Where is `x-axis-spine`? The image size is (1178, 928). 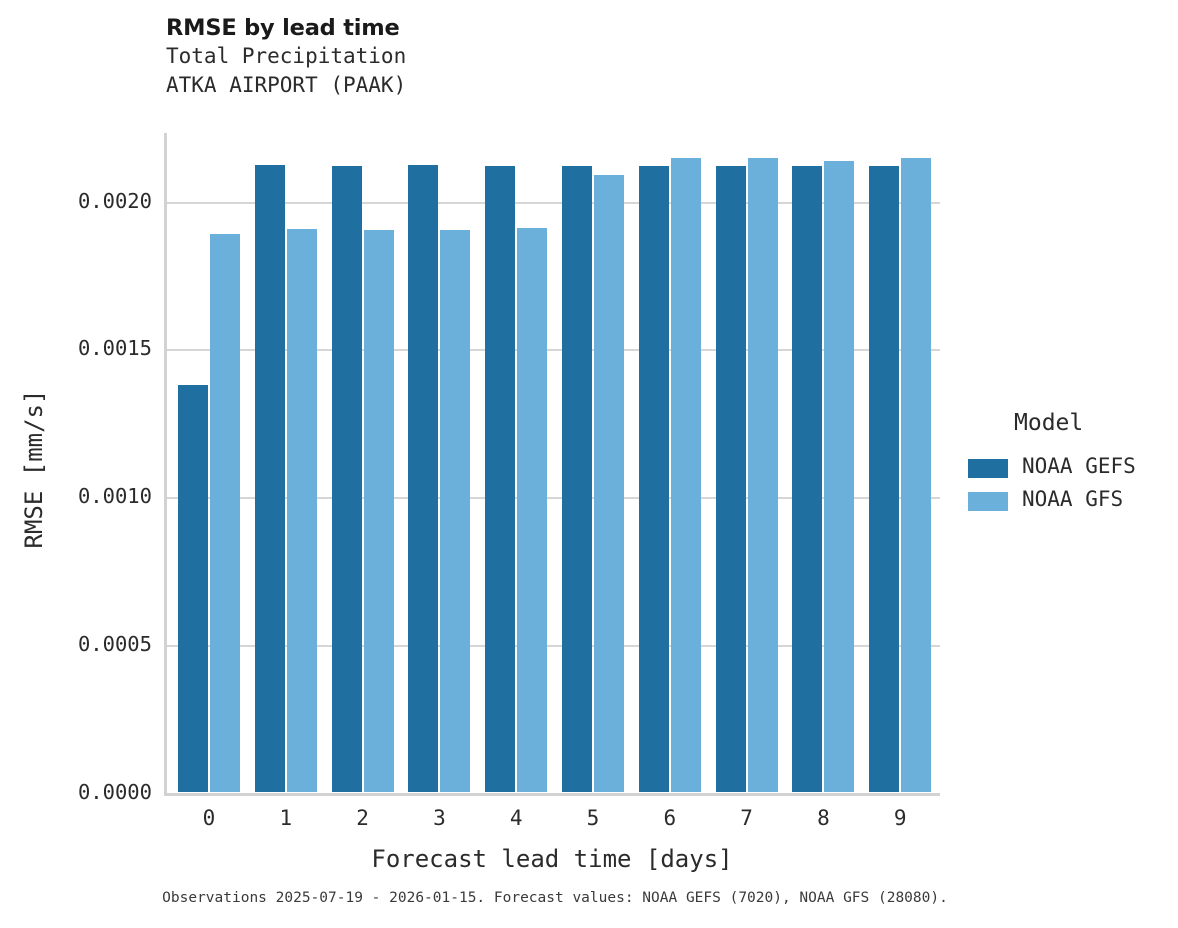 x-axis-spine is located at coordinates (552, 794).